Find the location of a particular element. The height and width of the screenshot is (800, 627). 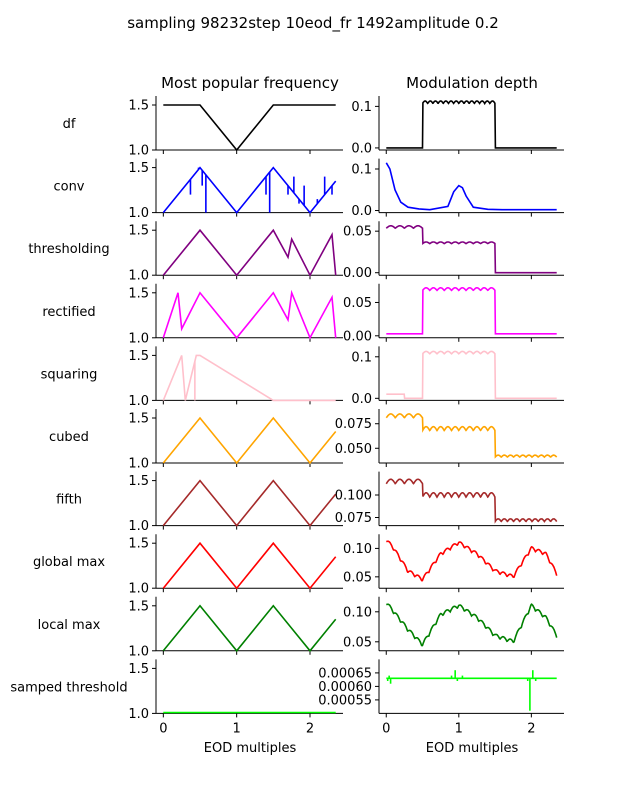

row-label-local-max: local max is located at coordinates (69, 625).